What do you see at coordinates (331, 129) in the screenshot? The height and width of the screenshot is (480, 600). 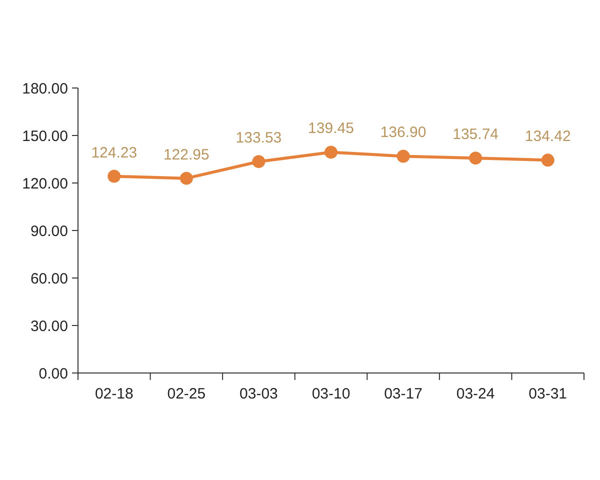 I see `data-label: 139.45` at bounding box center [331, 129].